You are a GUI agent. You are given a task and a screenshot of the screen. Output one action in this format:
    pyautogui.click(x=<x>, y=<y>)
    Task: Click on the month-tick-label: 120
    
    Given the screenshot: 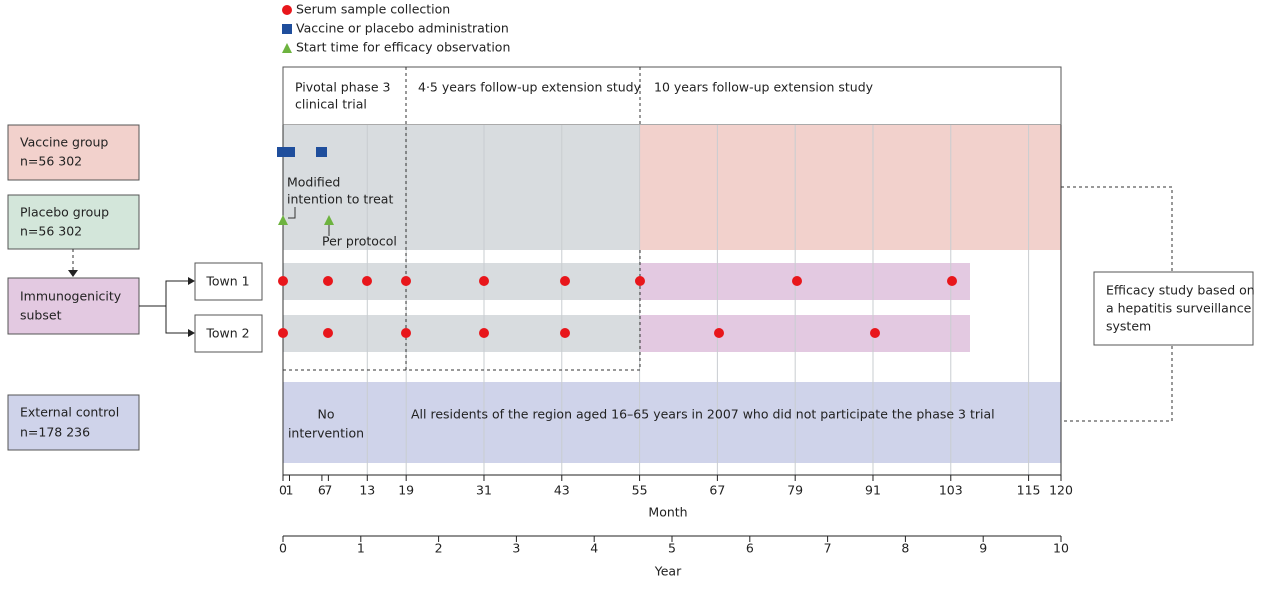 What is the action you would take?
    pyautogui.click(x=1061, y=490)
    